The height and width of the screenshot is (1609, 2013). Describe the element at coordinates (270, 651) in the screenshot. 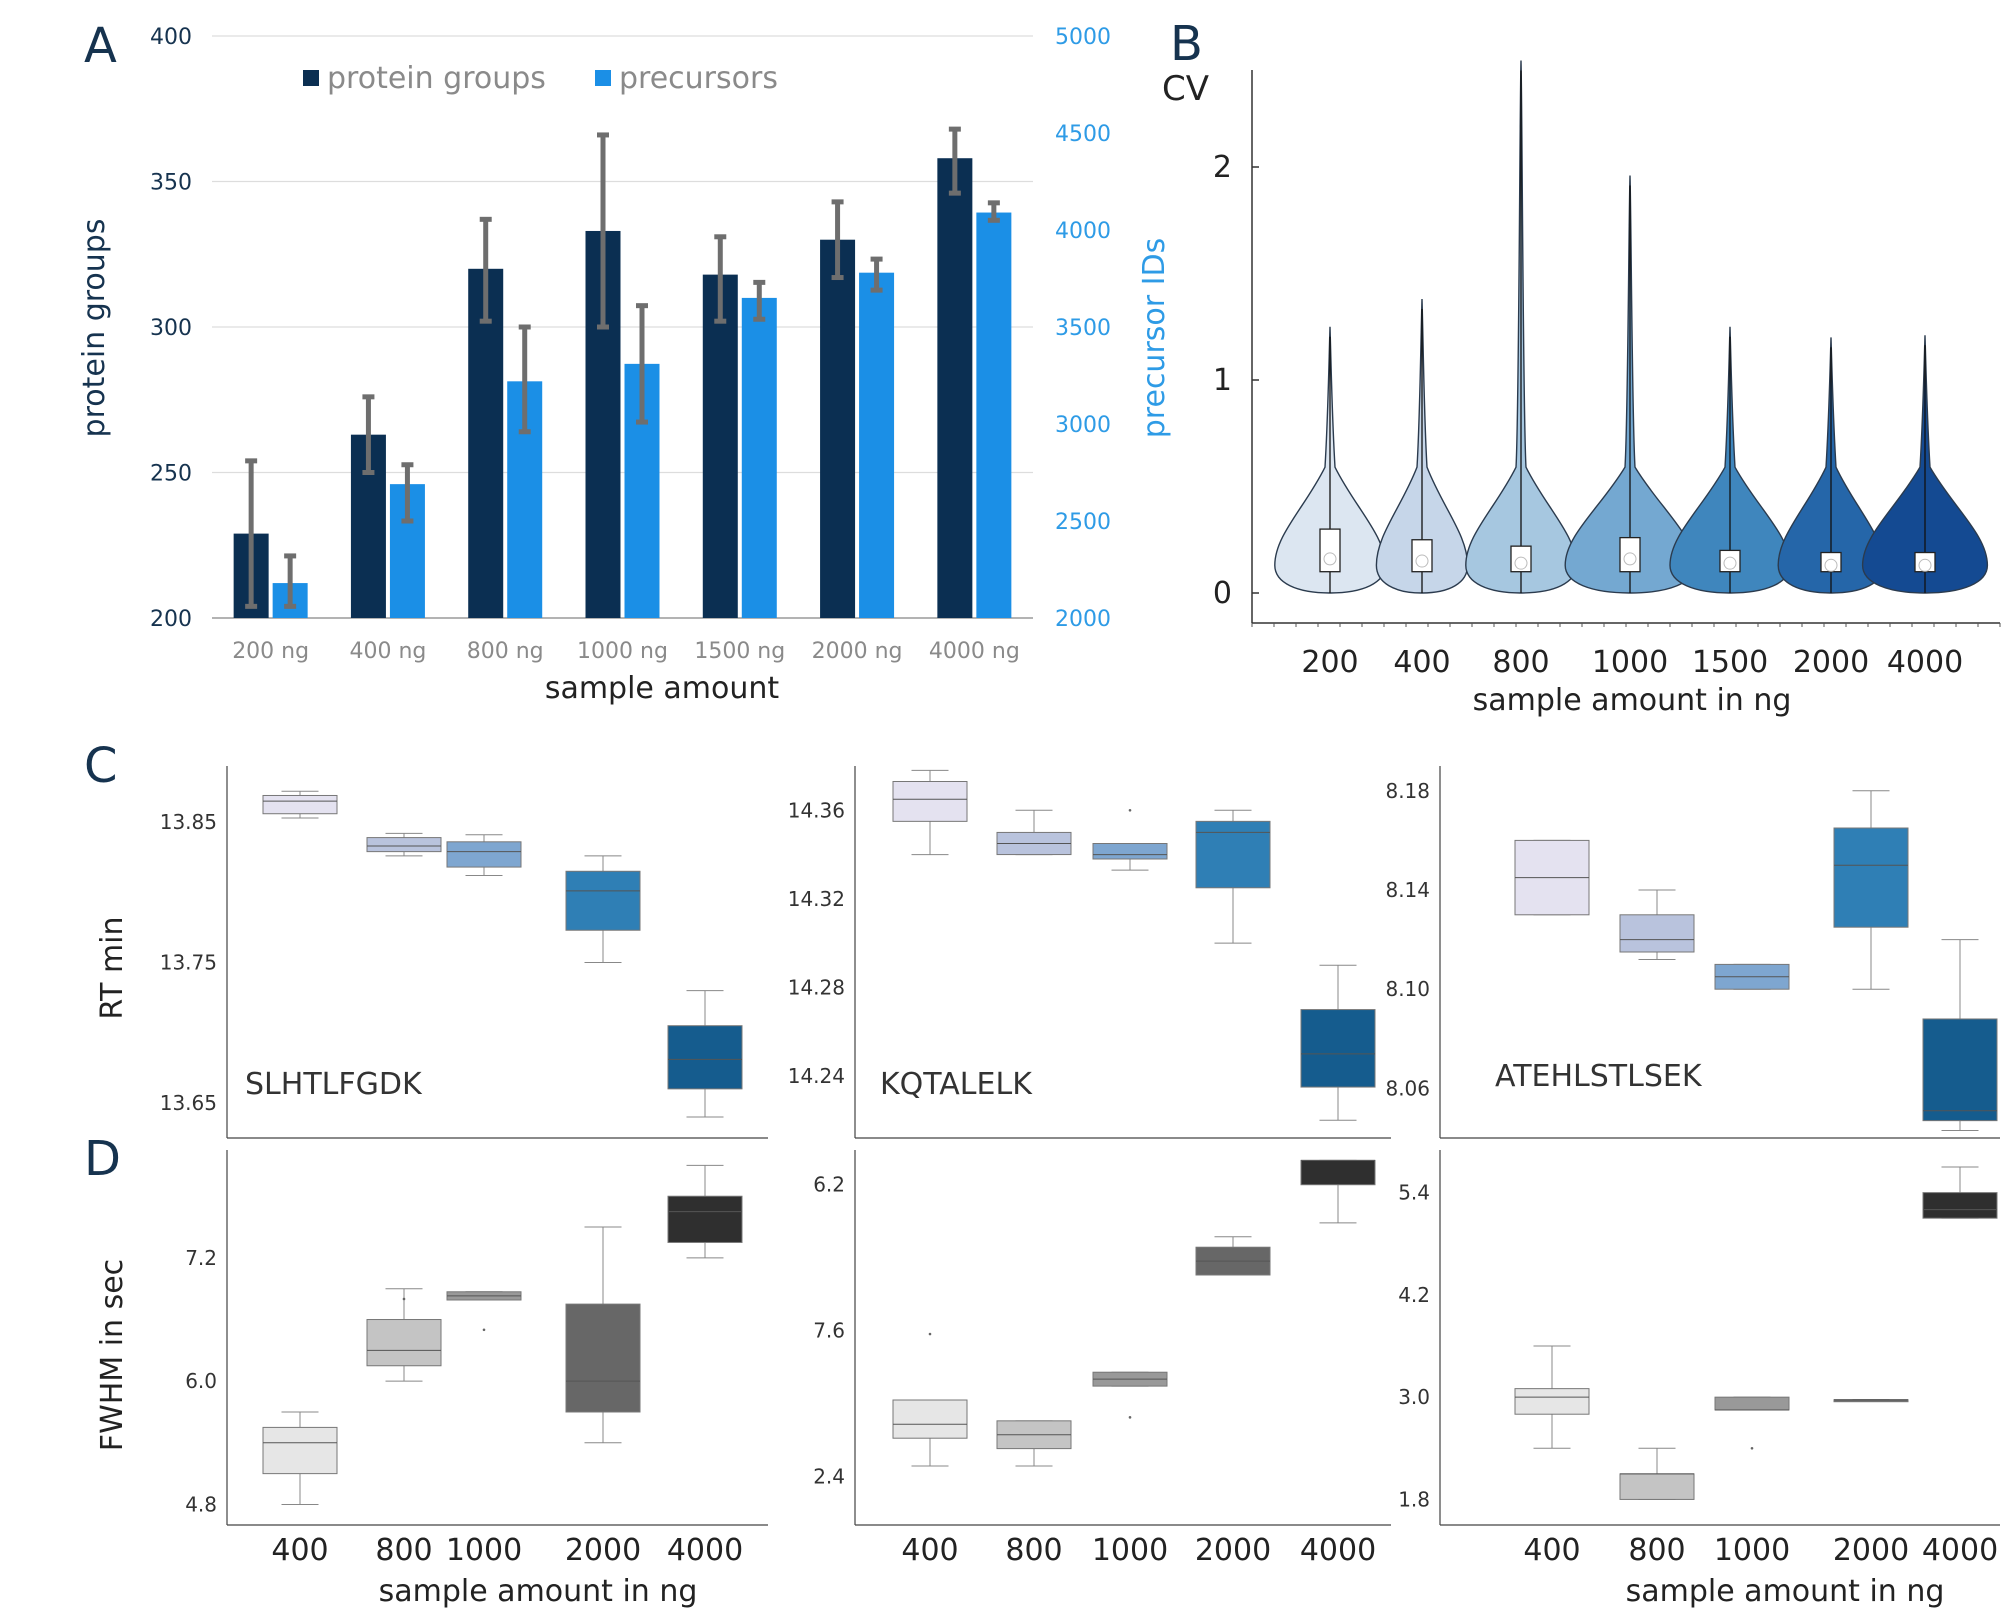

I see `x-tick-label-a: 200 ng` at that location.